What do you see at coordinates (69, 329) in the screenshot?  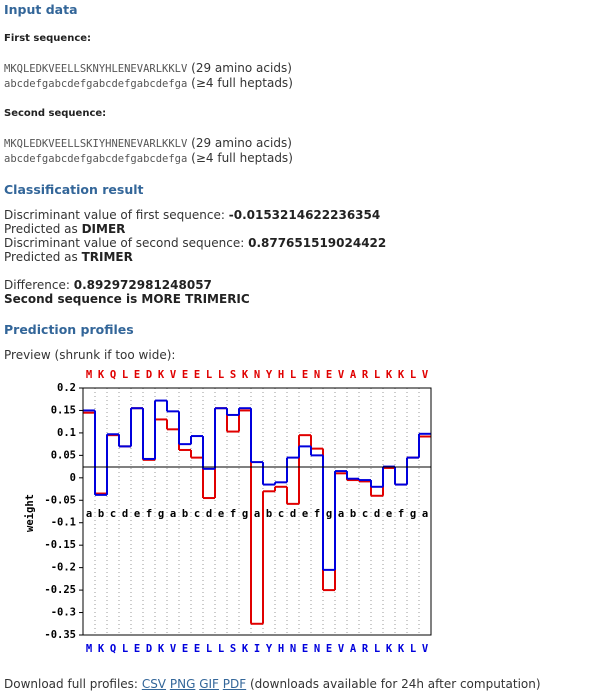 I see `heading: Prediction profiles` at bounding box center [69, 329].